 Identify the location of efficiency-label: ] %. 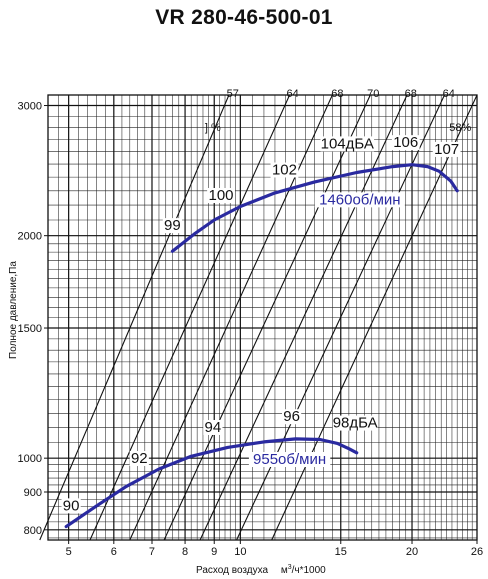
(213, 128).